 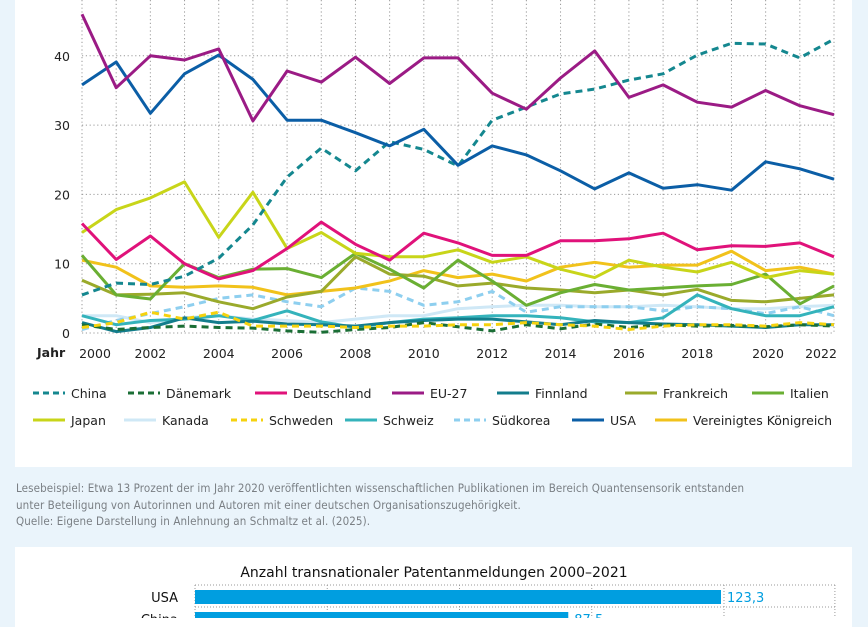 What do you see at coordinates (458, 273) in the screenshot?
I see `series-line-vereinigtes-königreich` at bounding box center [458, 273].